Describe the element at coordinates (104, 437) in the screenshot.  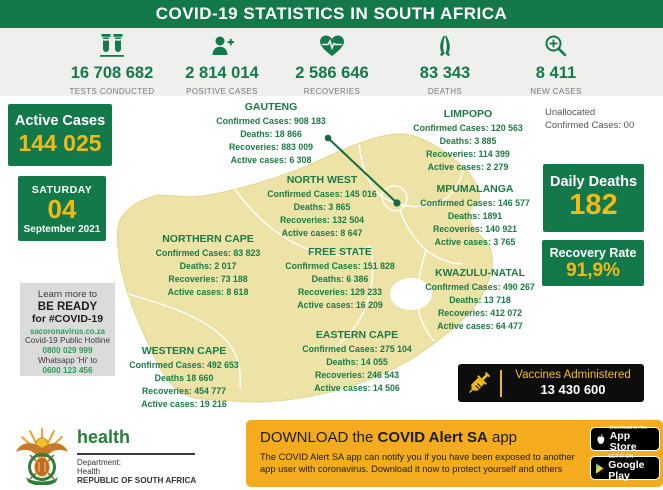
I see `health-brand: health` at that location.